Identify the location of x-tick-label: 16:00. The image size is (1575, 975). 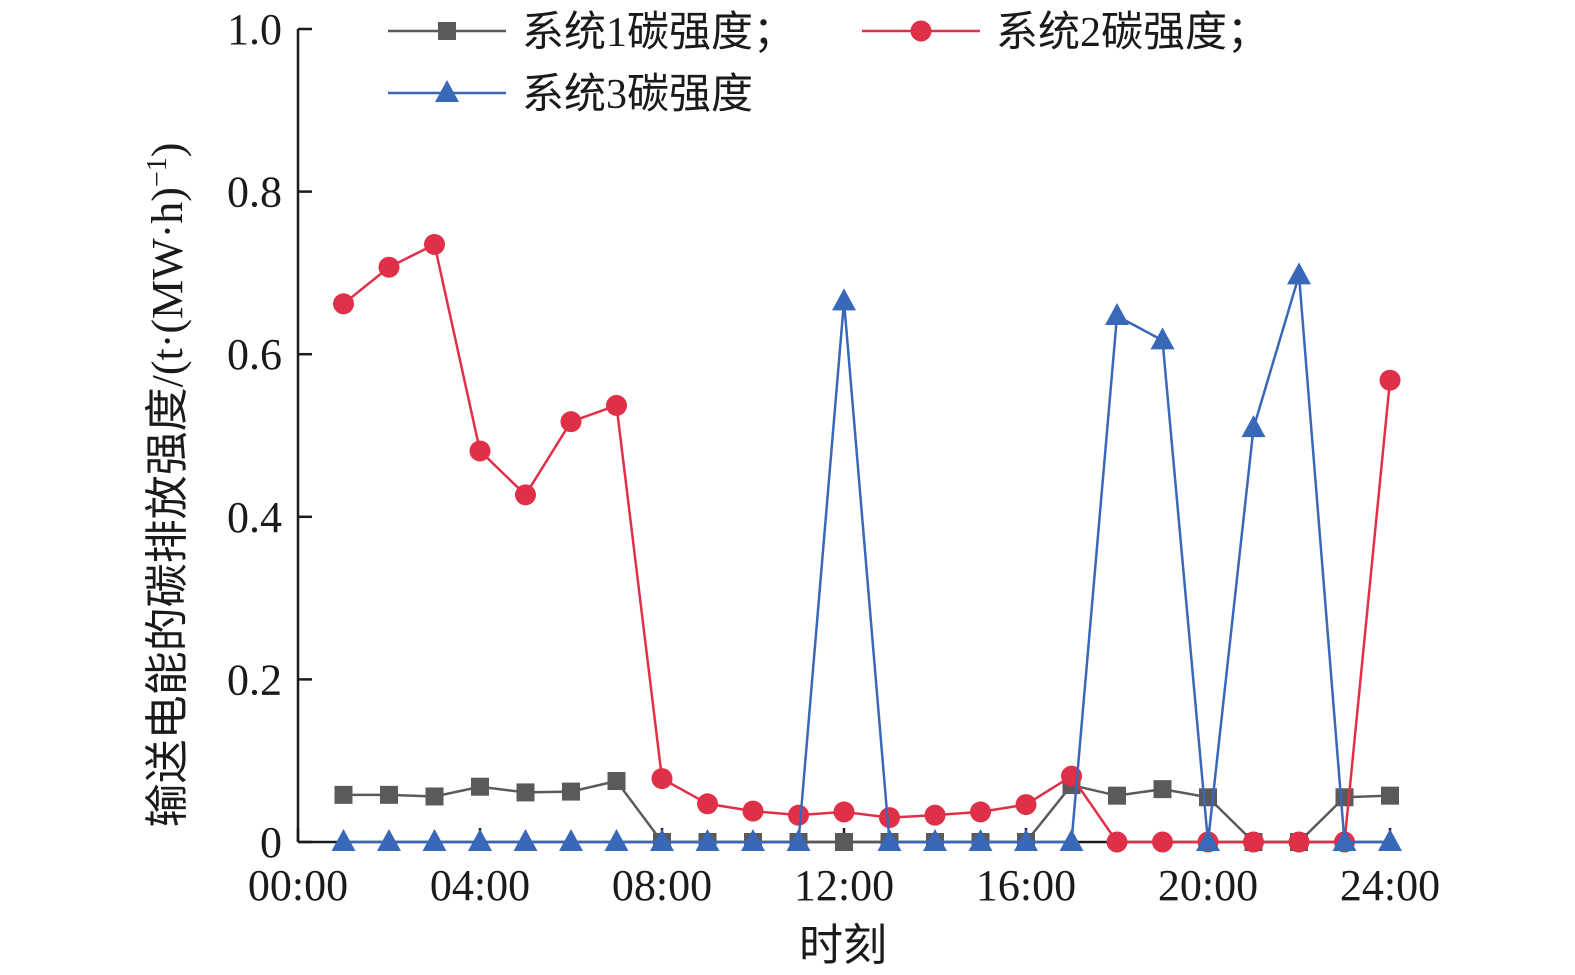
(1026, 885).